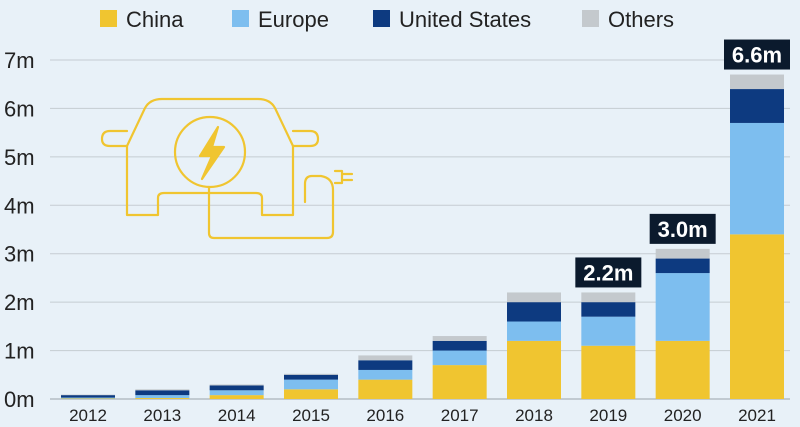 The width and height of the screenshot is (800, 427). What do you see at coordinates (19, 205) in the screenshot?
I see `y-tick-label: 4m` at bounding box center [19, 205].